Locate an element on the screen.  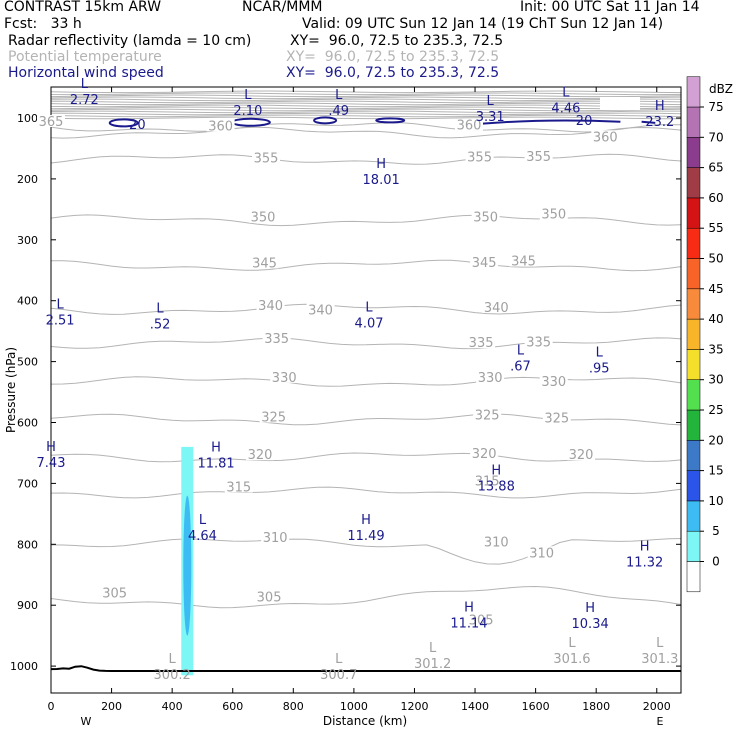
colorbar-level-label: 50 is located at coordinates (715, 259).